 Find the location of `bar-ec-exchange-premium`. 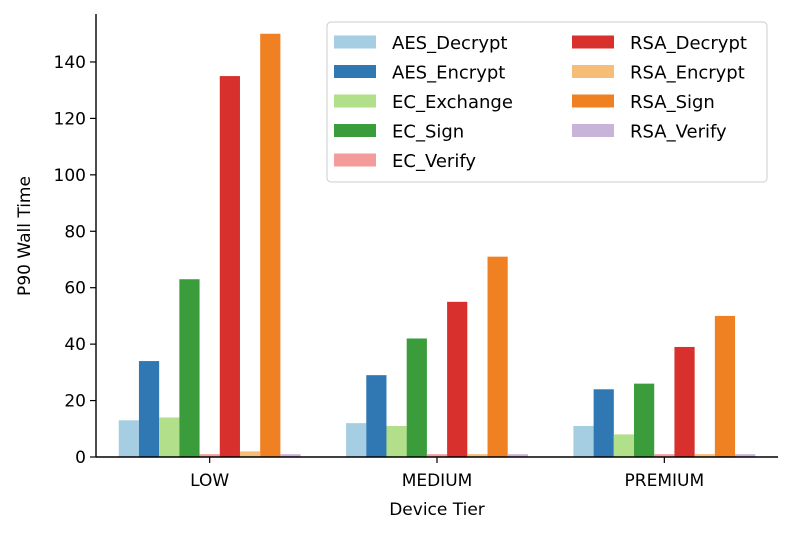

bar-ec-exchange-premium is located at coordinates (624, 445).